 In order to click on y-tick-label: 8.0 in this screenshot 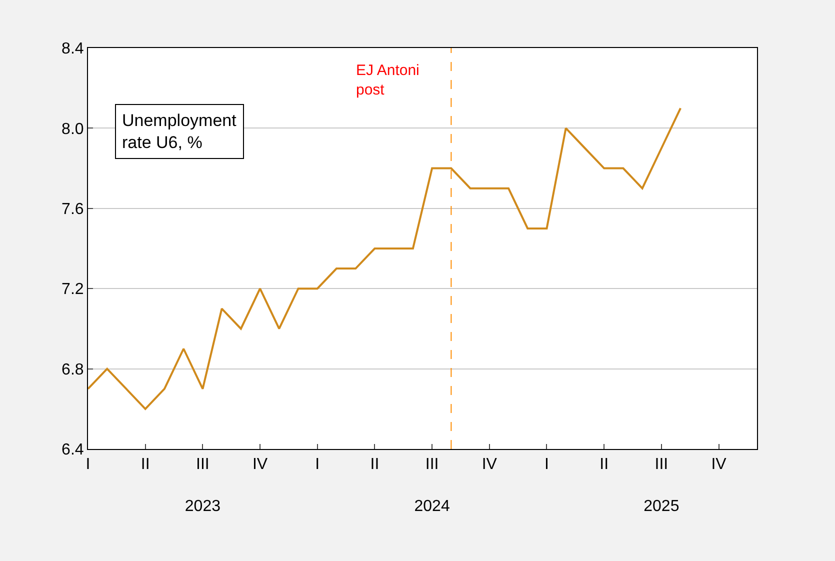, I will do `click(73, 129)`.